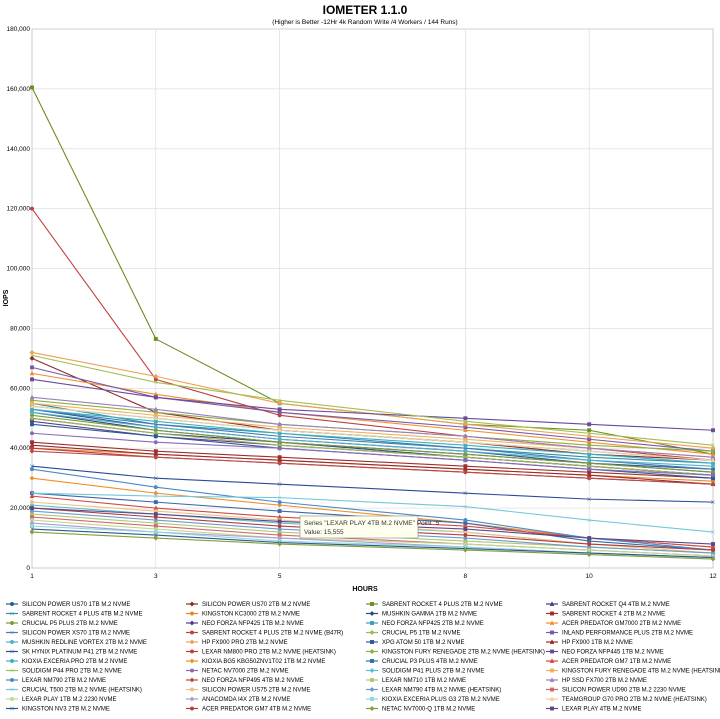  Describe the element at coordinates (68, 604) in the screenshot. I see `legend-entry: SILICON POWER US70 1TB M.2 NVME` at that location.